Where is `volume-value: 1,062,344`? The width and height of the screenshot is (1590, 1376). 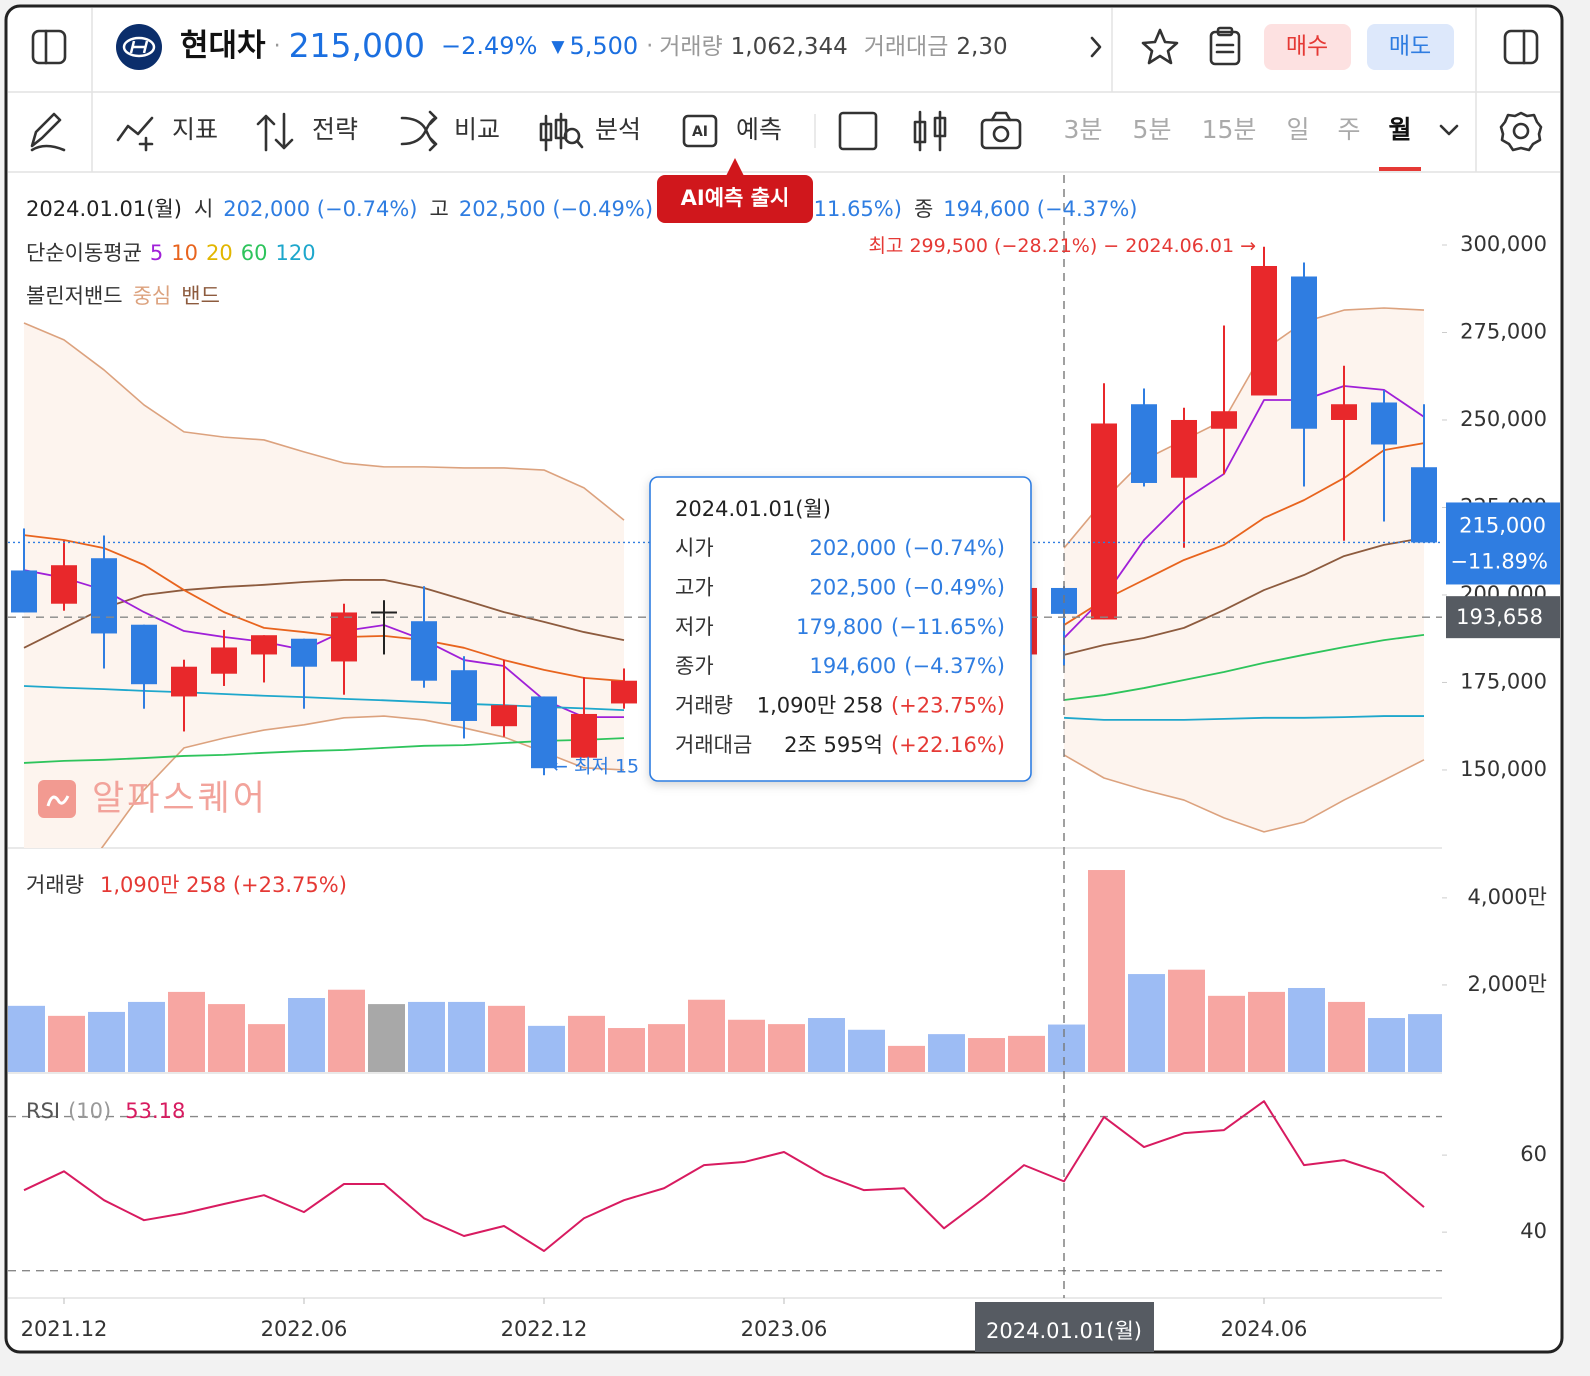 volume-value: 1,062,344 is located at coordinates (789, 47).